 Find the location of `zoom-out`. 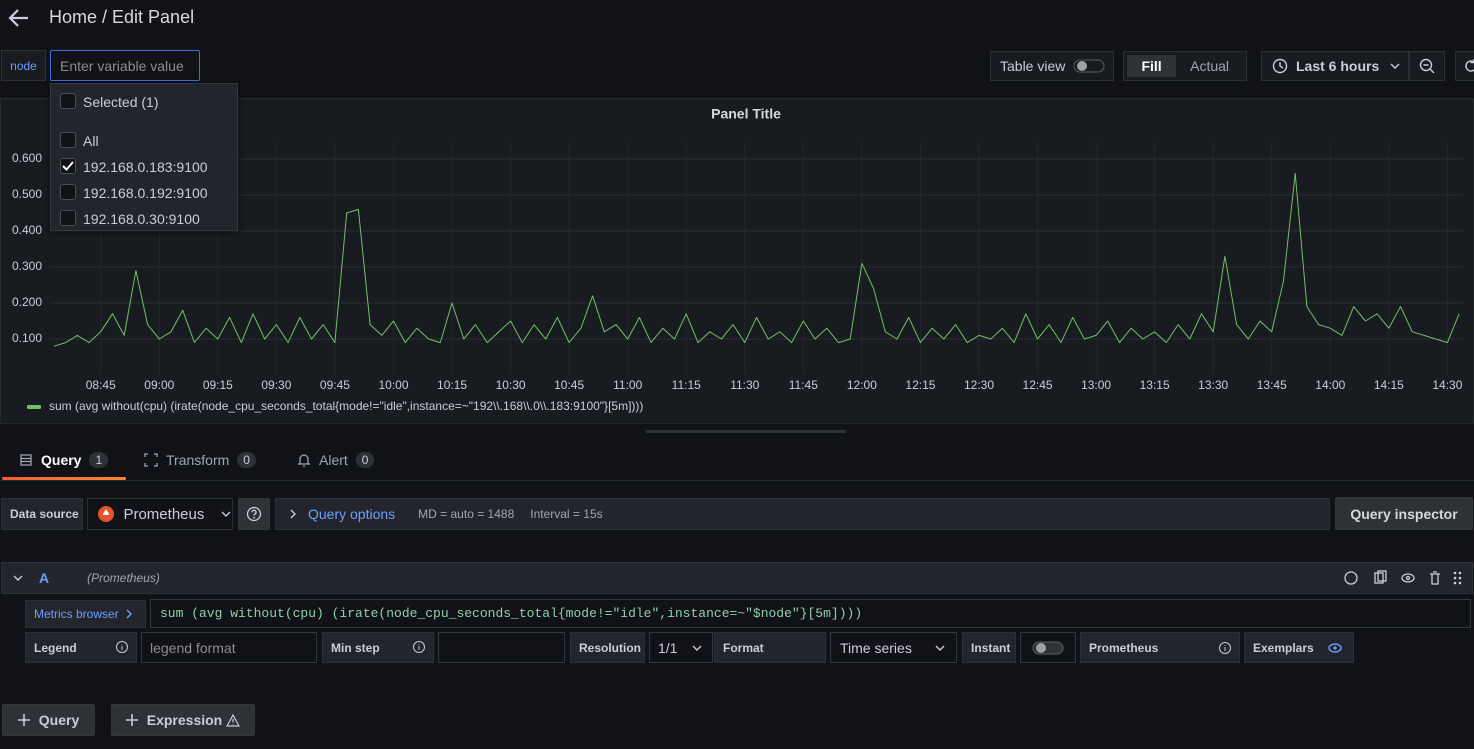

zoom-out is located at coordinates (1427, 66).